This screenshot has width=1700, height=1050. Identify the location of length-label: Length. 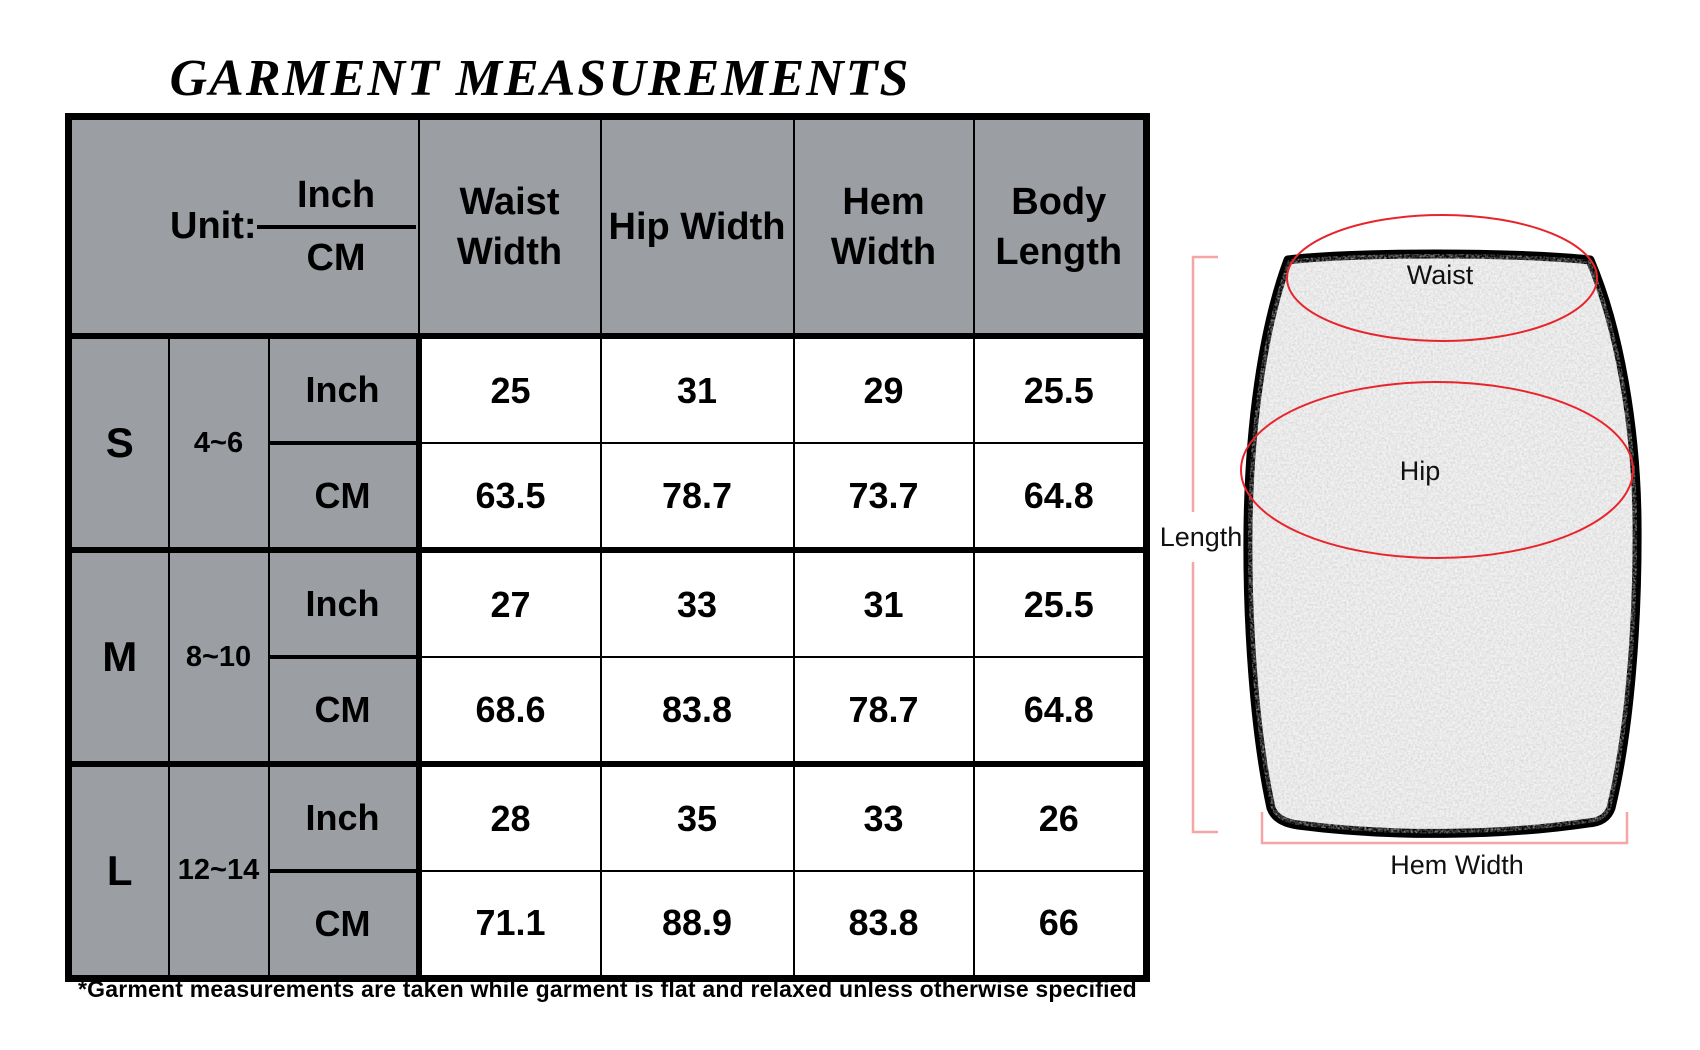
(1201, 537).